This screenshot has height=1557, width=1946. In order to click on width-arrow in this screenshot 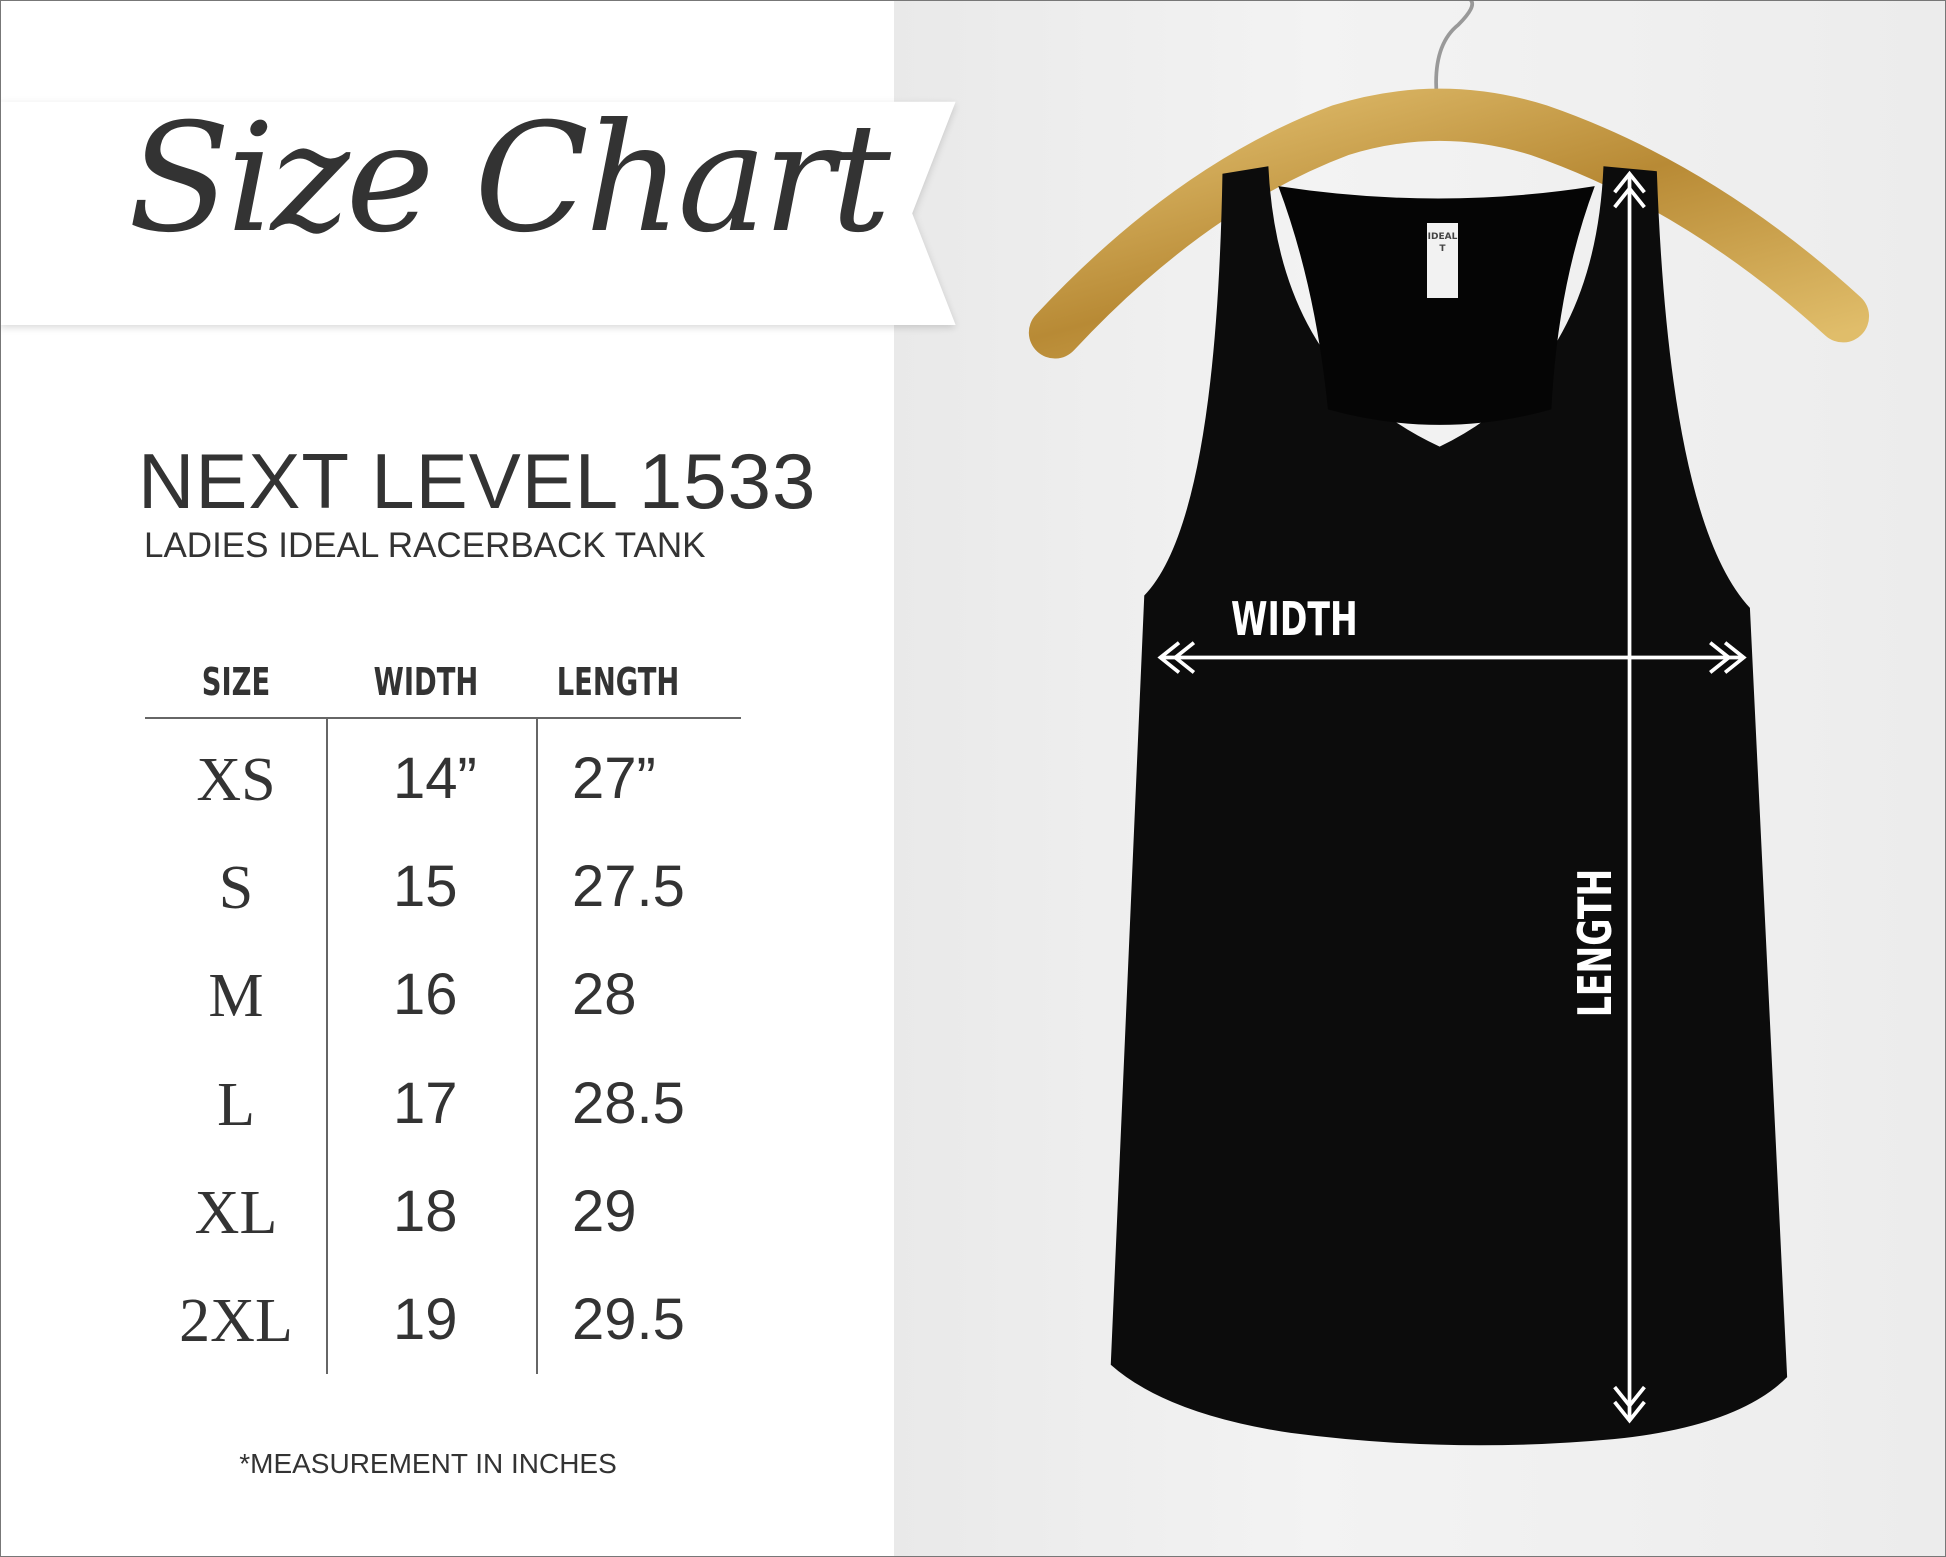, I will do `click(1452, 657)`.